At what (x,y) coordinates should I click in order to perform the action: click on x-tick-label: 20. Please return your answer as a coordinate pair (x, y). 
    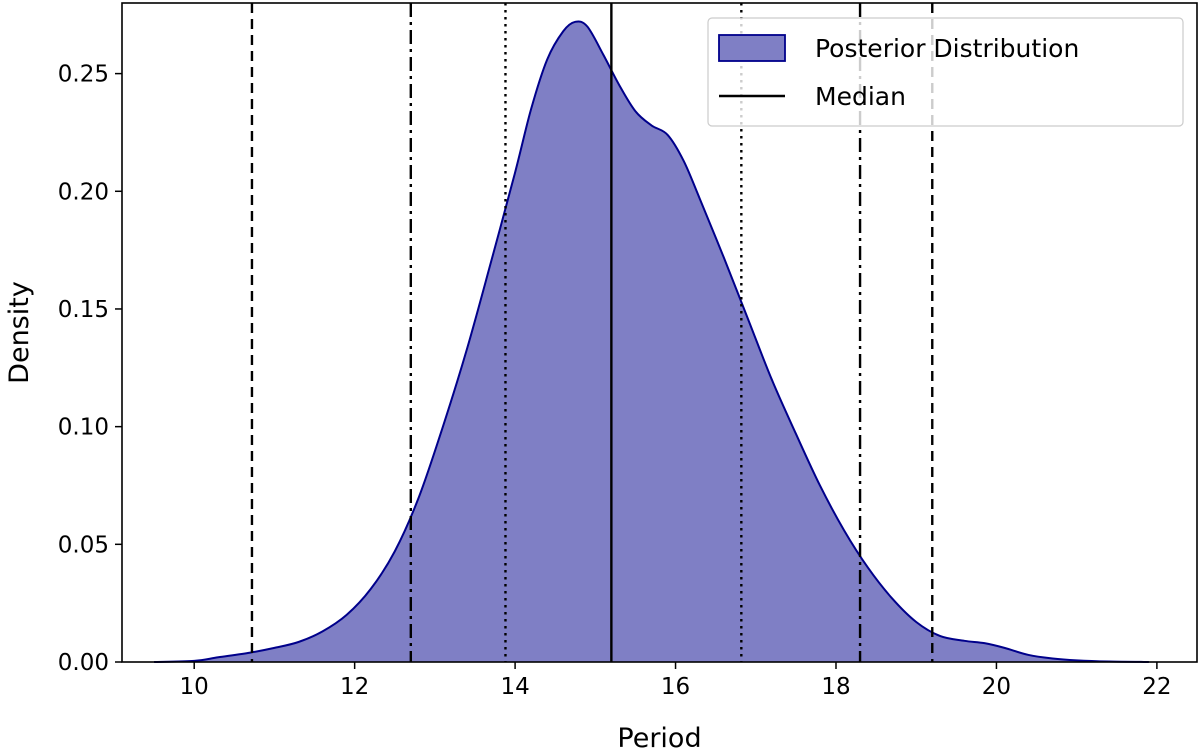
    Looking at the image, I should click on (996, 687).